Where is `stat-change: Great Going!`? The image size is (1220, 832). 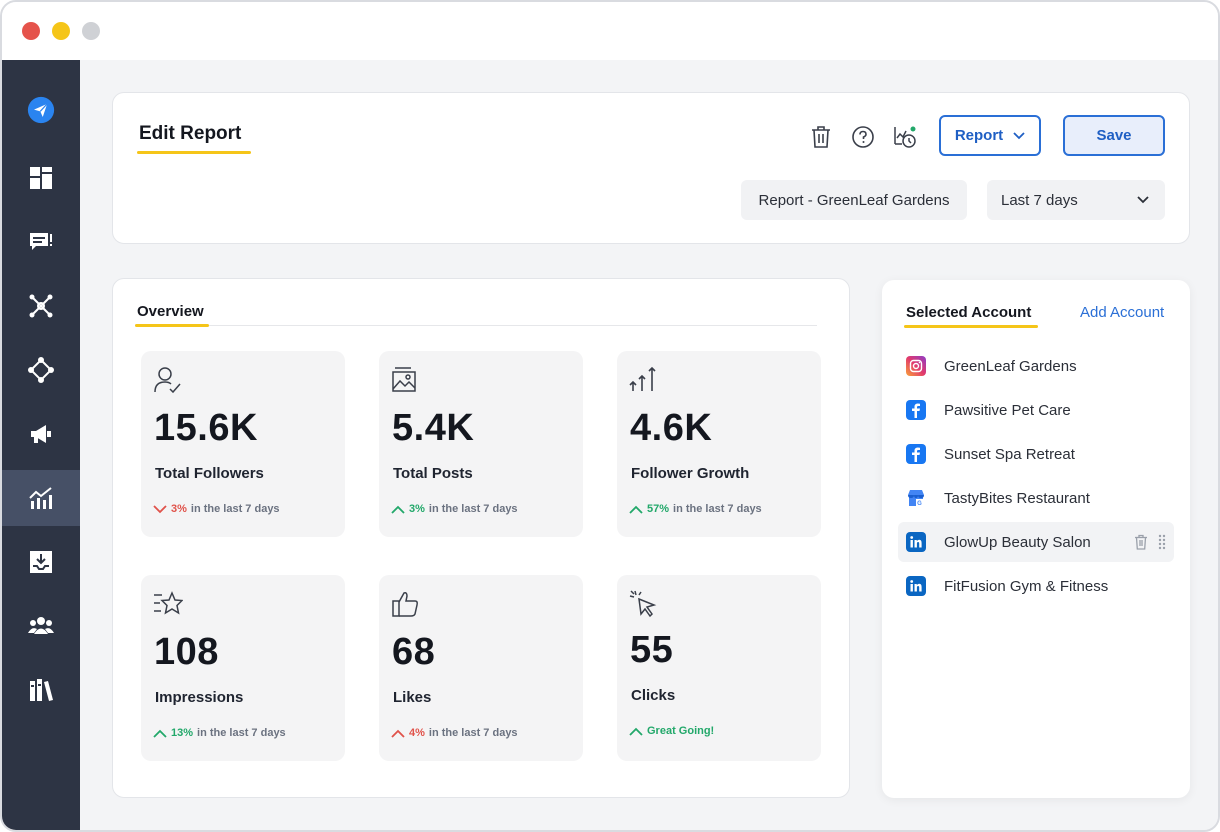
stat-change: Great Going! is located at coordinates (671, 731).